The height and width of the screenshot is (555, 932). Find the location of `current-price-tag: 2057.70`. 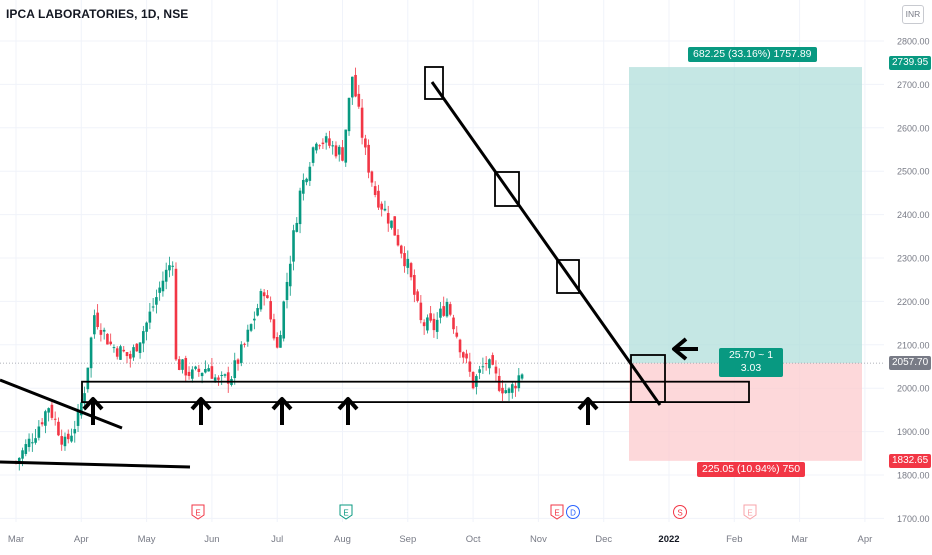

current-price-tag: 2057.70 is located at coordinates (910, 363).